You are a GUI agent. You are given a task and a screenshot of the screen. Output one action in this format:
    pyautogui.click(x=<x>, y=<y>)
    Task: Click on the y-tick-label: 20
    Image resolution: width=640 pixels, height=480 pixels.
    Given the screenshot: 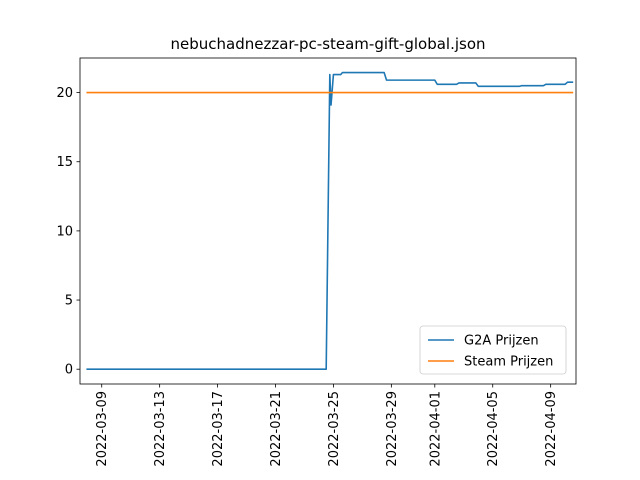 What is the action you would take?
    pyautogui.click(x=64, y=93)
    